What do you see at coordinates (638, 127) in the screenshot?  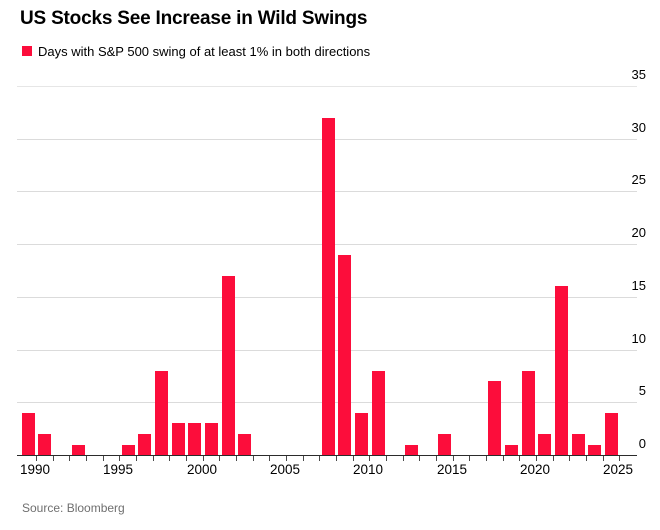 I see `y-axis-label-30: 30` at bounding box center [638, 127].